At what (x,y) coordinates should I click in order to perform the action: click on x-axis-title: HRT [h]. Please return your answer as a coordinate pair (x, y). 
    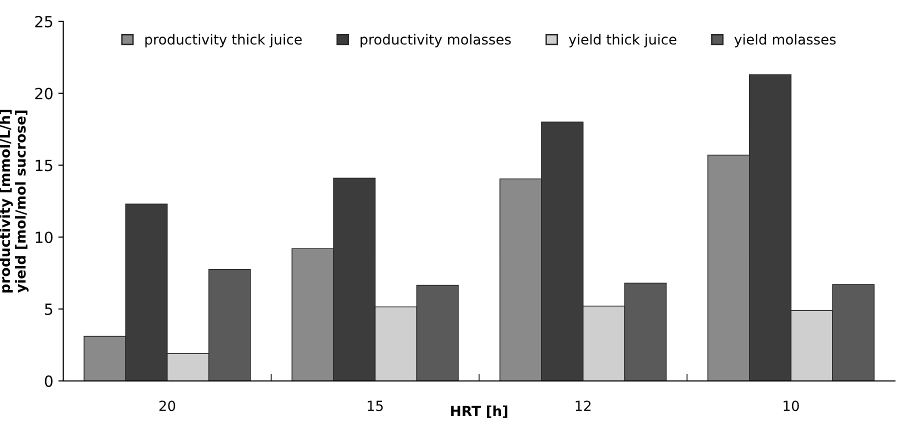
    Looking at the image, I should click on (479, 411).